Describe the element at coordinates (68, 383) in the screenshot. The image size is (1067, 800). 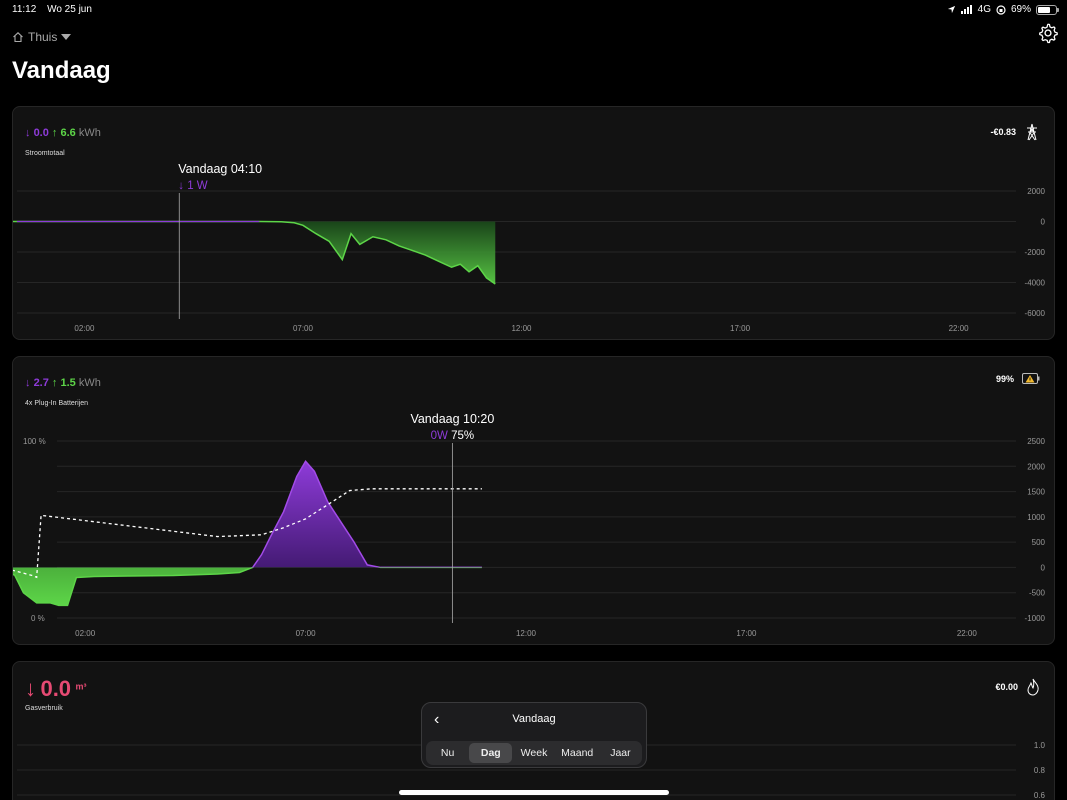
I see `battery-discharge-value: 1.5` at that location.